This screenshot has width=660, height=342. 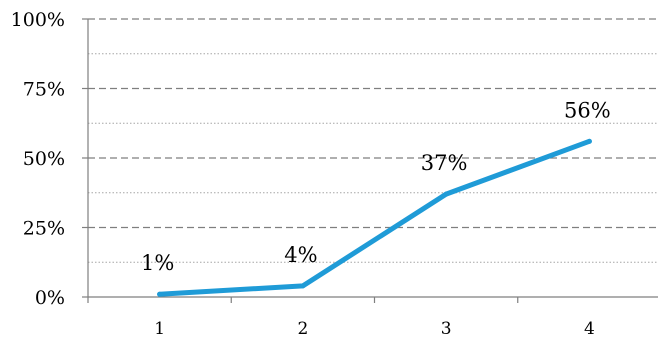 I want to click on y-tick-label: 0%, so click(x=50, y=298).